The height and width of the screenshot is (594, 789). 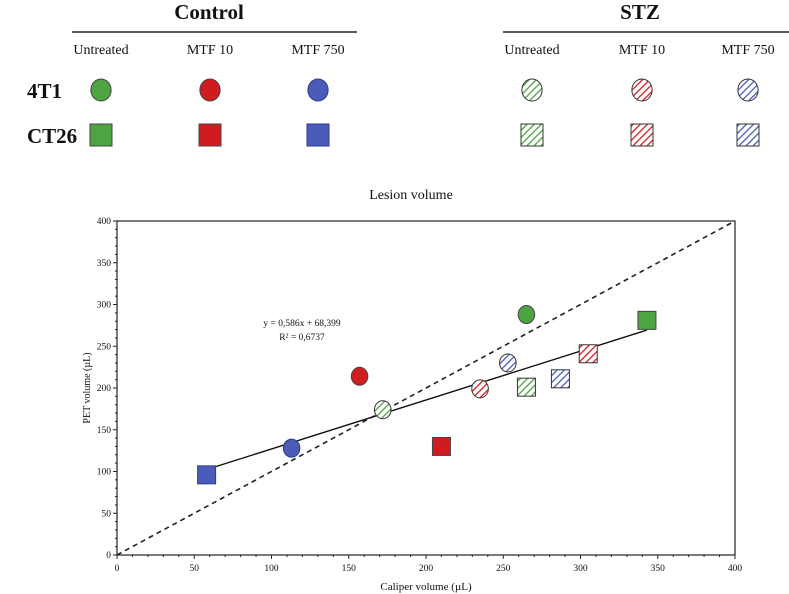 I want to click on legend-group-stz: STZ, so click(x=640, y=12).